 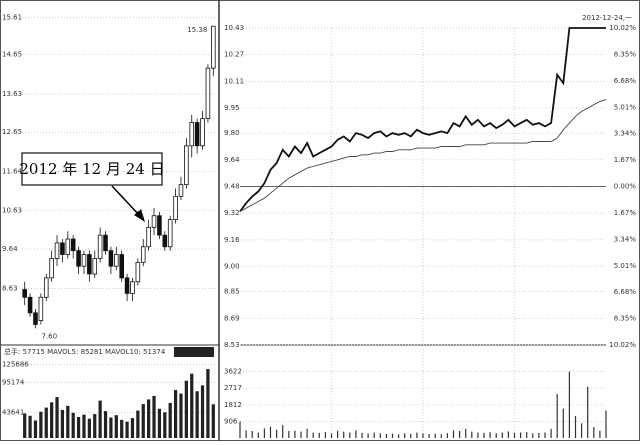 What do you see at coordinates (12, 94) in the screenshot?
I see `y-tick-label: 13.63` at bounding box center [12, 94].